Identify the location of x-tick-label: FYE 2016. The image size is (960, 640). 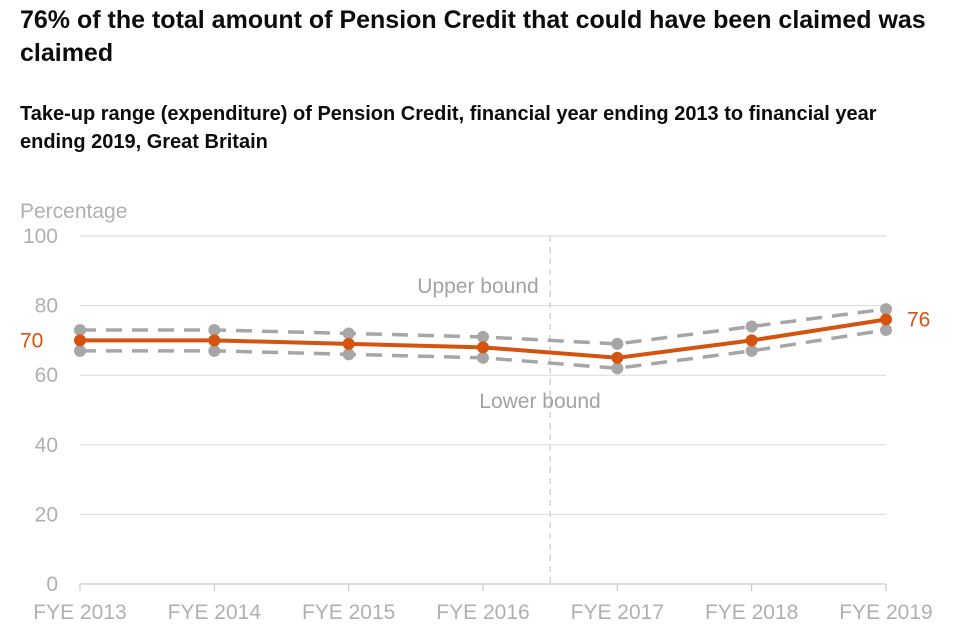
(482, 612).